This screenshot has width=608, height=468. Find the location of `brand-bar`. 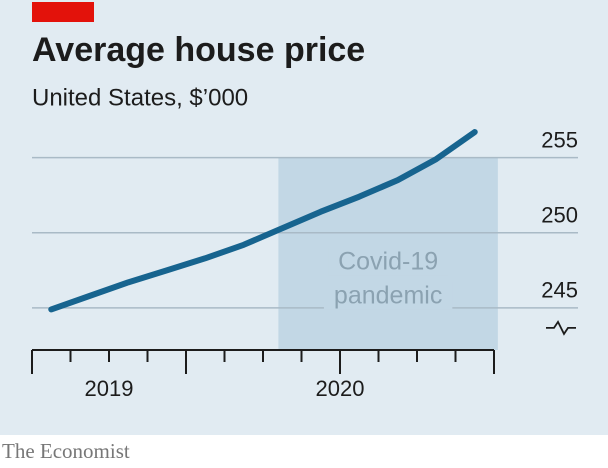

brand-bar is located at coordinates (63, 12).